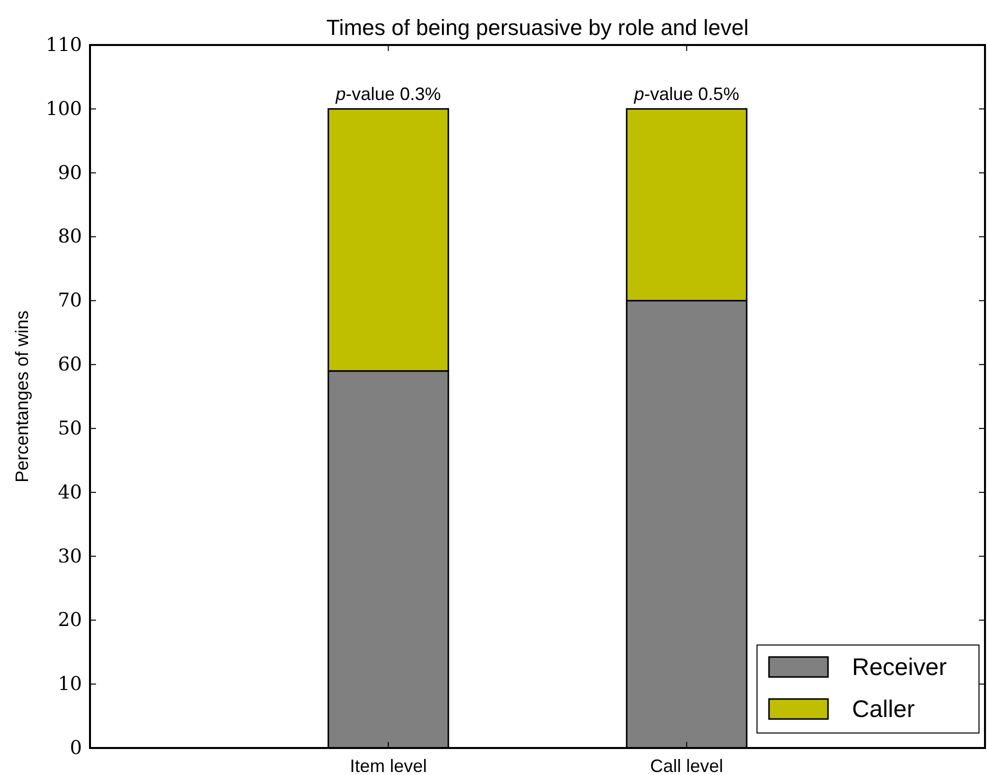 The image size is (987, 775). What do you see at coordinates (70, 301) in the screenshot?
I see `y-tick-label: 70` at bounding box center [70, 301].